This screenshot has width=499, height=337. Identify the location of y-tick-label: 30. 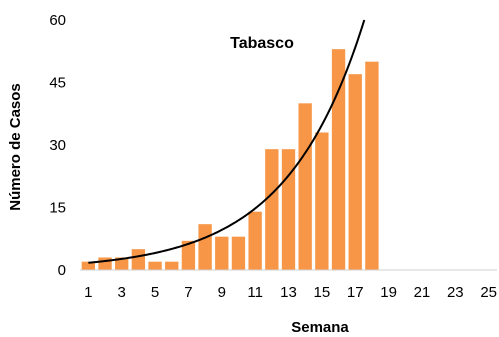
(57, 145).